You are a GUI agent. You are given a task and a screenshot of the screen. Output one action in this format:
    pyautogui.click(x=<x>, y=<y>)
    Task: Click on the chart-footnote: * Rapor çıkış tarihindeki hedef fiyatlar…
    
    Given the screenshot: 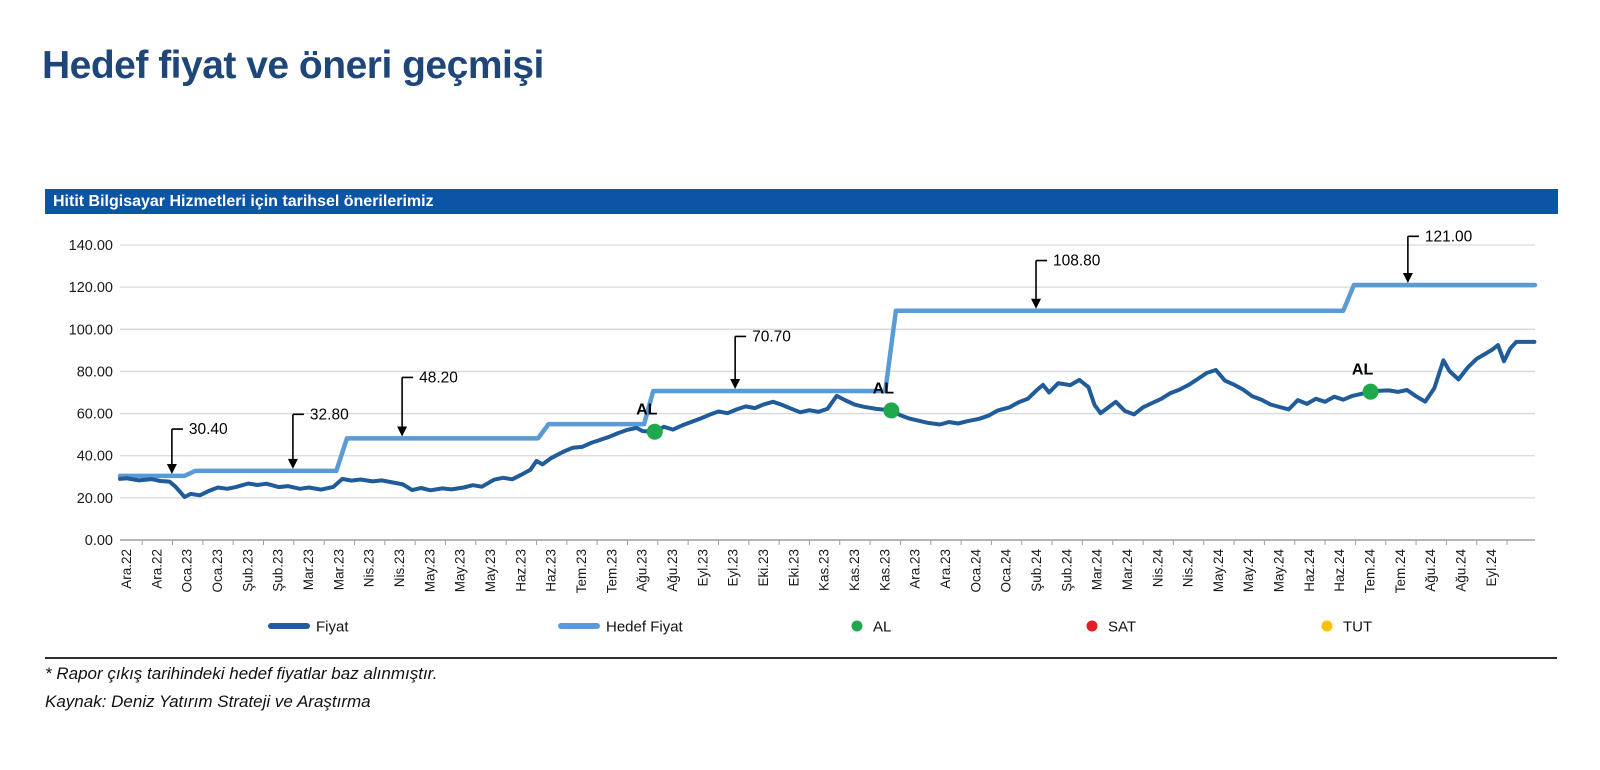 What is the action you would take?
    pyautogui.click(x=241, y=673)
    